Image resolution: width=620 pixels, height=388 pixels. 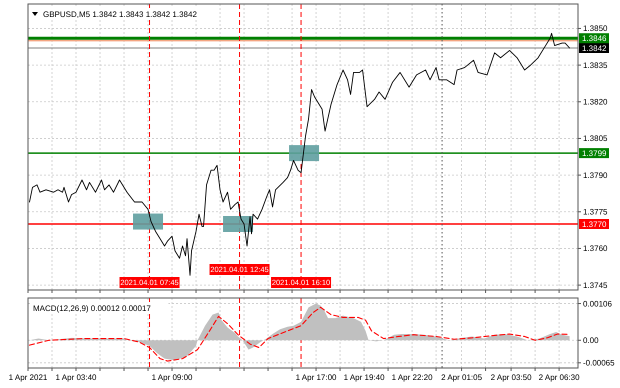 I want to click on y-tick-label: 1.3775, so click(x=595, y=212).